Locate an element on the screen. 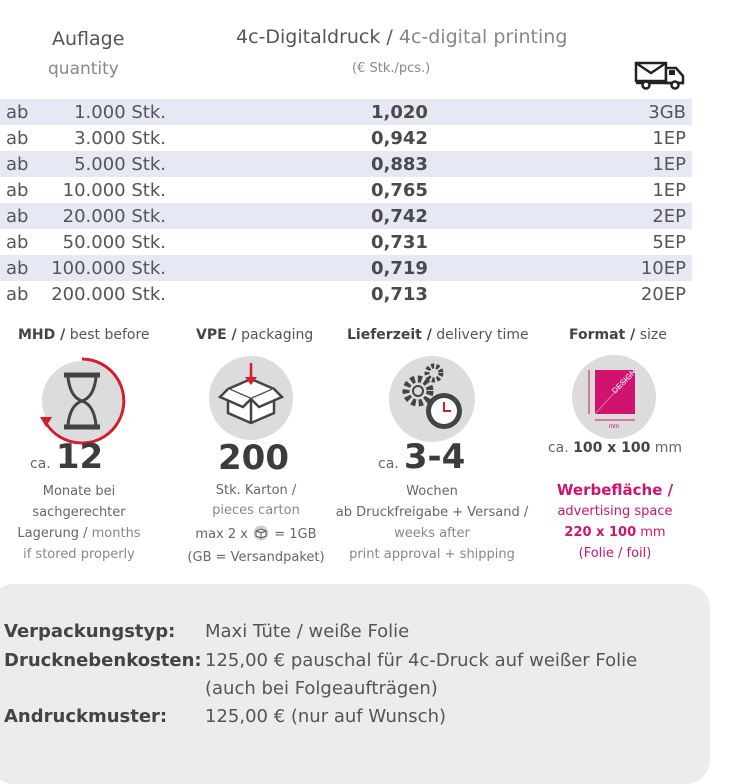 The width and height of the screenshot is (730, 784). print-header: 4c-Digitaldruck / 4c-digital printing is located at coordinates (401, 37).